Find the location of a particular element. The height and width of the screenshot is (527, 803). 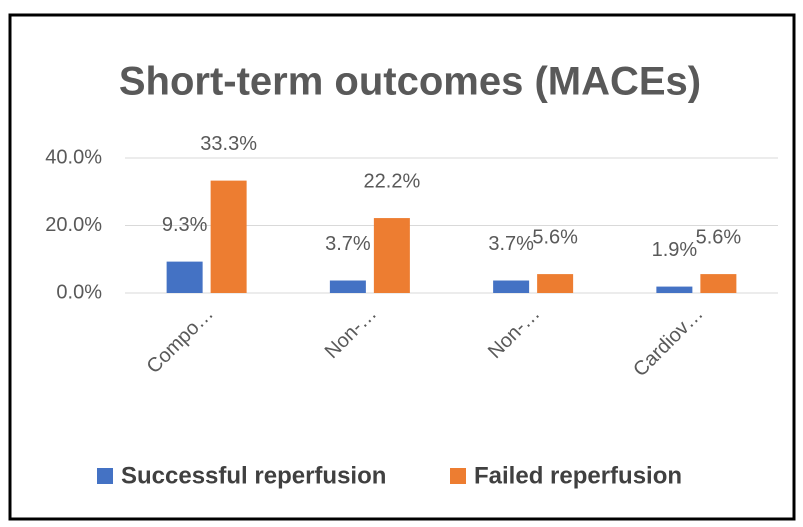

legend-label: Failed reperfusion is located at coordinates (578, 475).